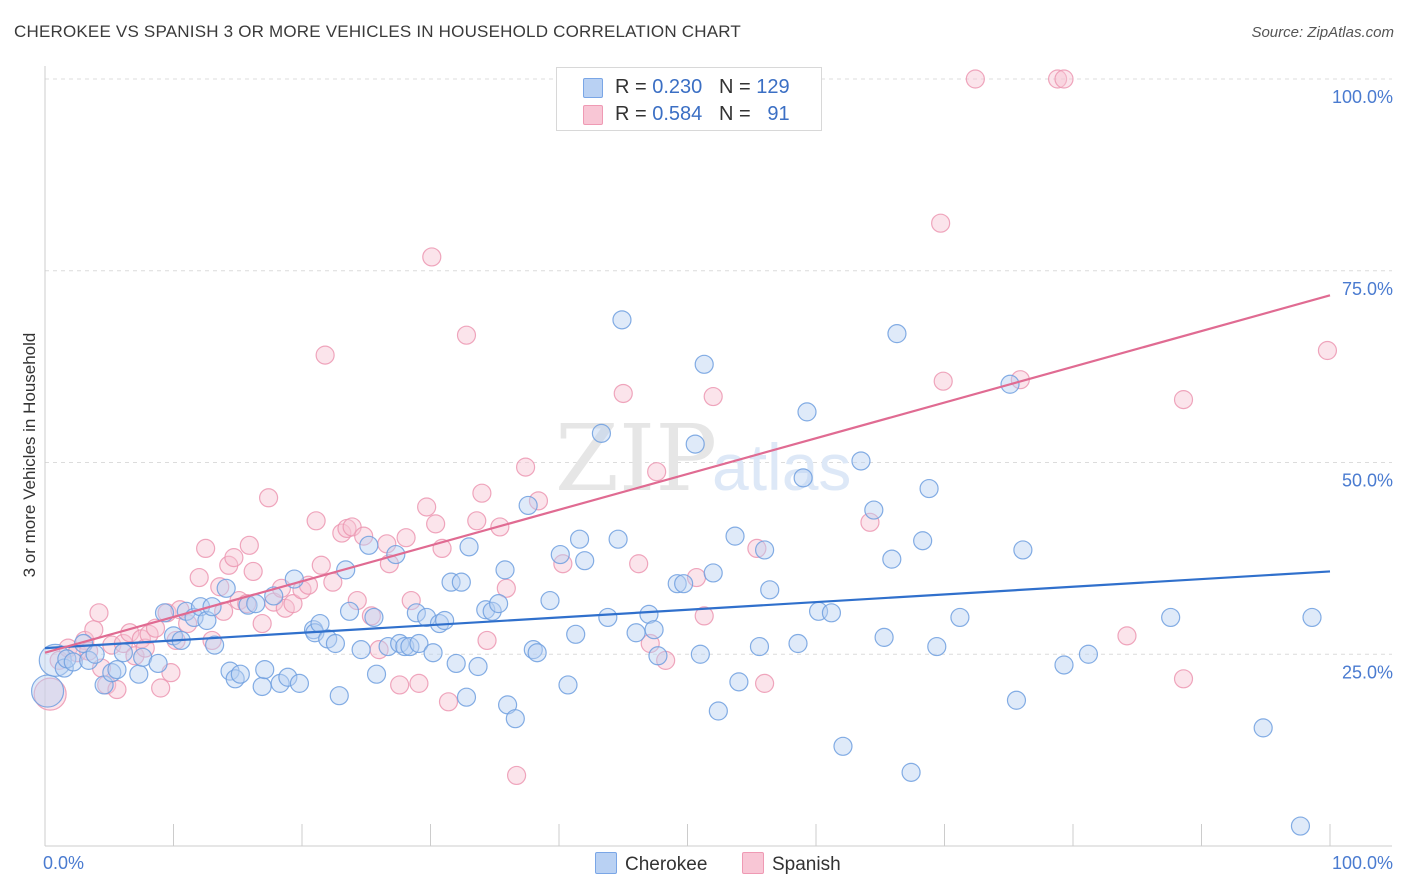  I want to click on legend-label-spanish: Spanish, so click(806, 864).